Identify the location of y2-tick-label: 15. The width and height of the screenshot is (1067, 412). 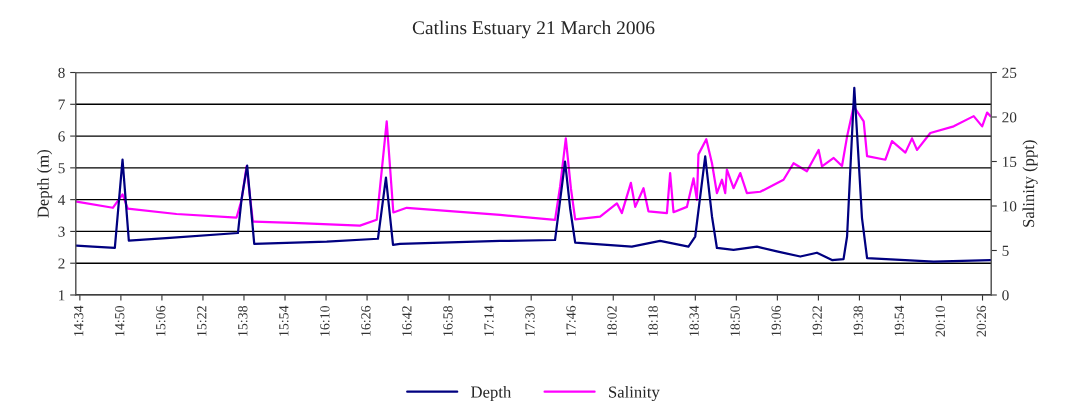
(1010, 161).